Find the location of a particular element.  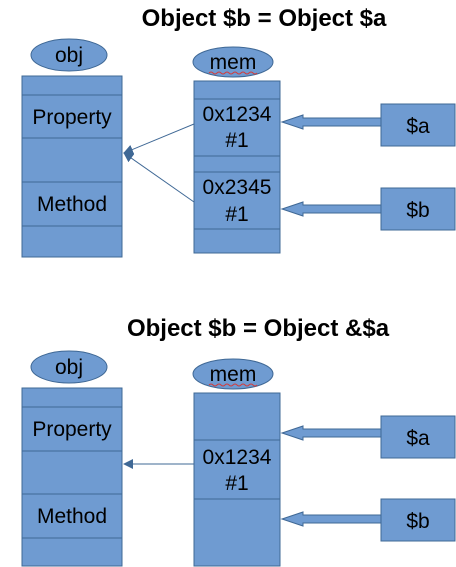

bottom-memory-box: 0x1234 #1 is located at coordinates (237, 479).